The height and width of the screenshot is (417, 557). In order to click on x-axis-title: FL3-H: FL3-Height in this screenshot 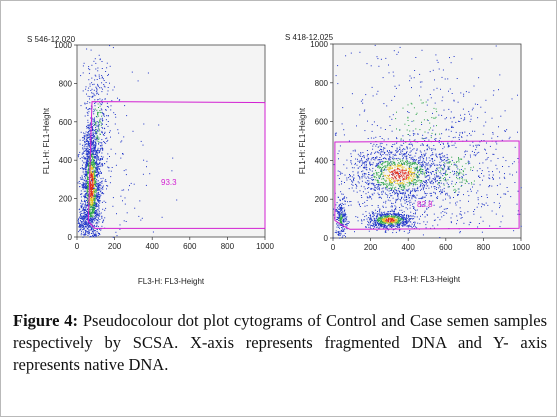, I will do `click(171, 281)`.